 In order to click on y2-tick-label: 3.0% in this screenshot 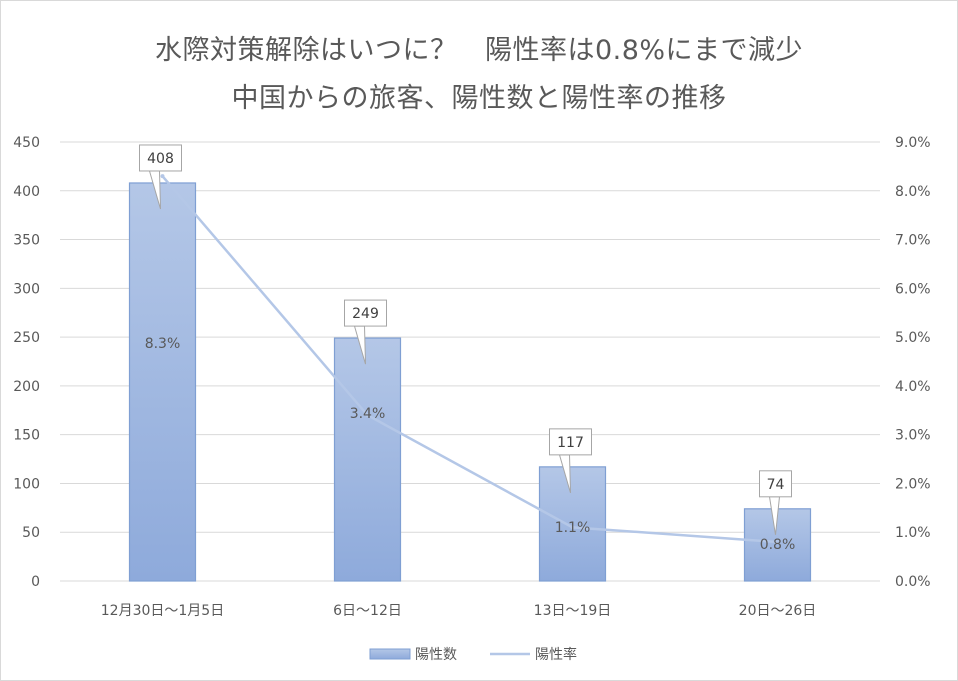, I will do `click(913, 436)`.